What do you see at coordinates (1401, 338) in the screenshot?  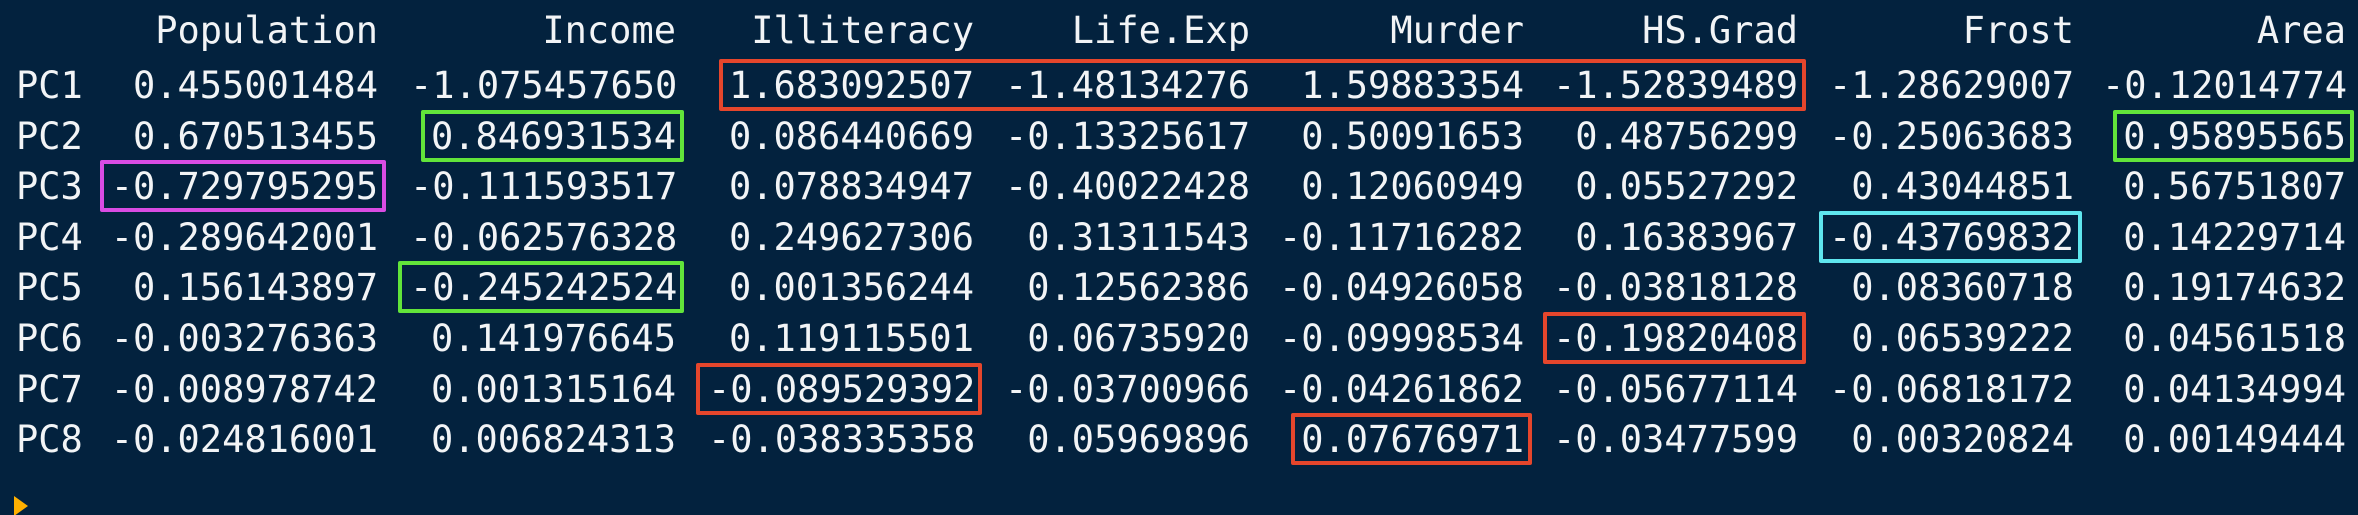 I see `table-cell: -0.09998534` at bounding box center [1401, 338].